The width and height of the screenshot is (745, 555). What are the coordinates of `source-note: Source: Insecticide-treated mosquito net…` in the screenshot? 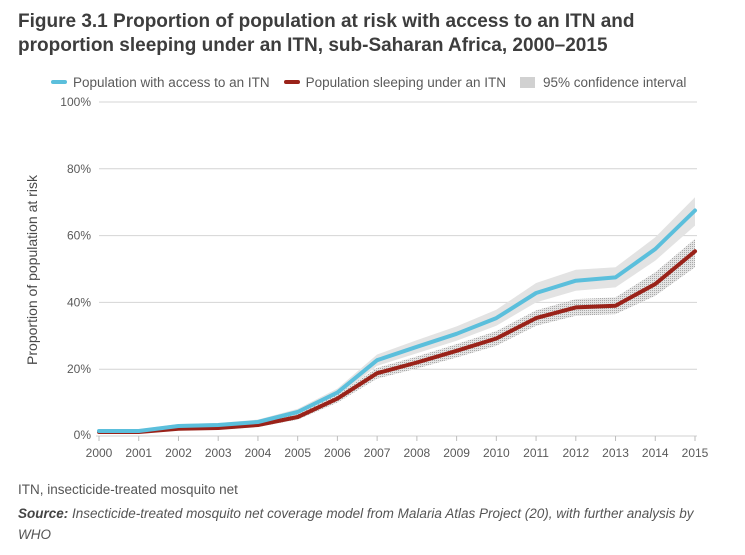 It's located at (368, 524).